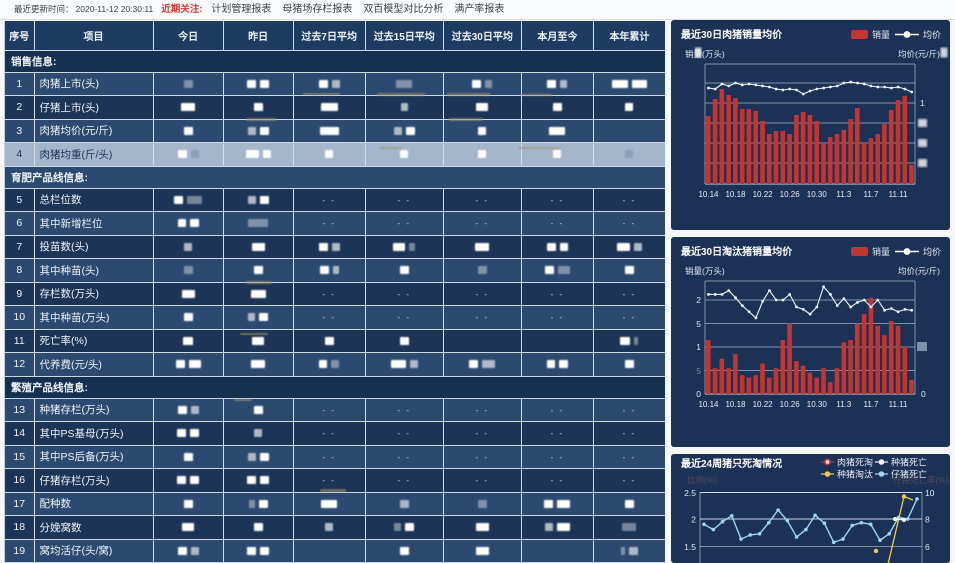 This screenshot has height=563, width=955. Describe the element at coordinates (855, 462) in the screenshot. I see `svg-text: 肉猪死淘` at that location.